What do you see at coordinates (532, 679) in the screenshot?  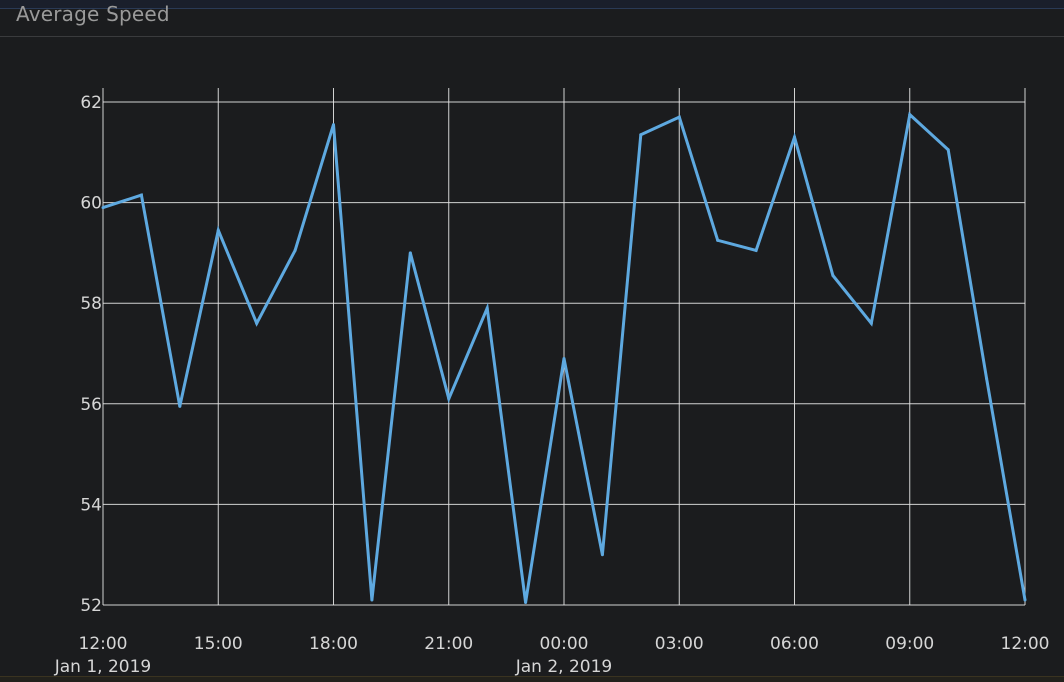 I see `bottom-border-strip` at bounding box center [532, 679].